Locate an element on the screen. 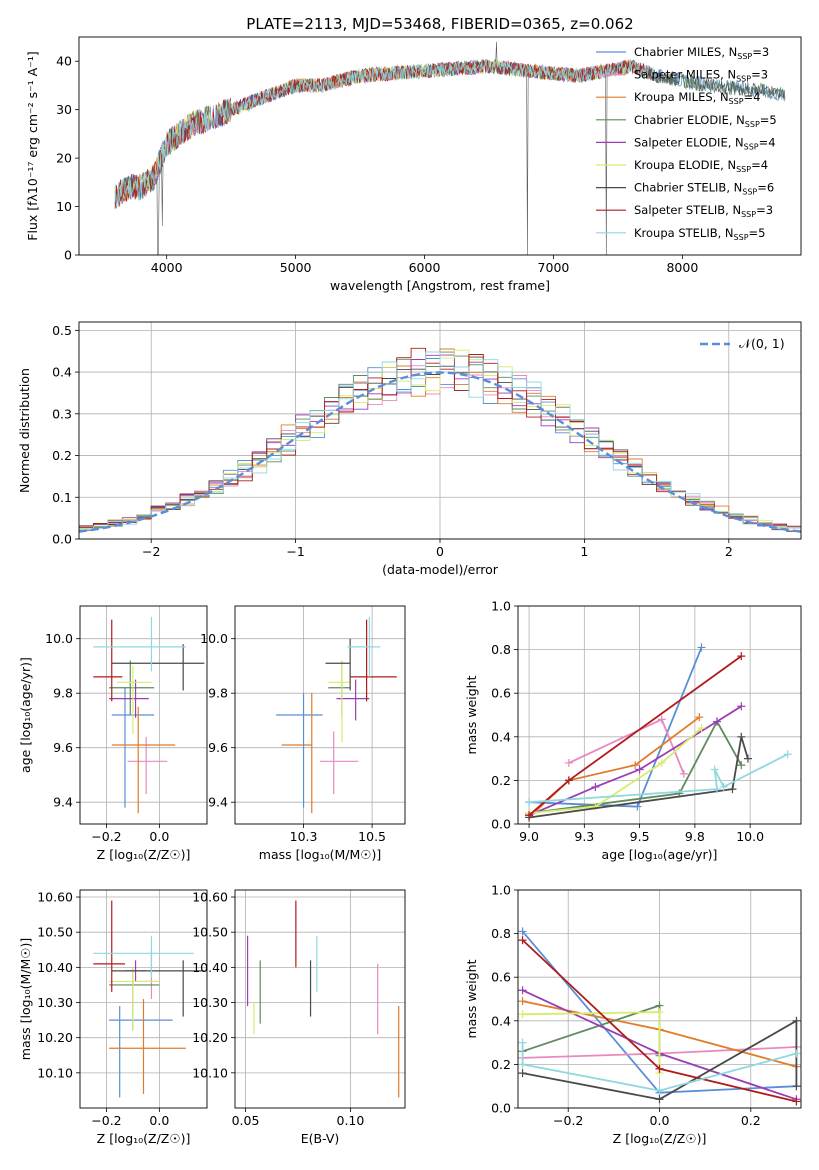 This screenshot has width=819, height=1170. axes-frame is located at coordinates (320, 715).